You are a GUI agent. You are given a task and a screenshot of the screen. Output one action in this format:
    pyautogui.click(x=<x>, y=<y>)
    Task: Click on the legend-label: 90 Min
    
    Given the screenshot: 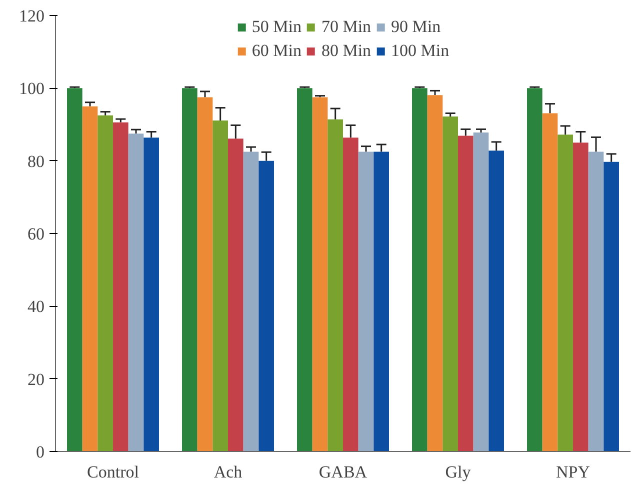 What is the action you would take?
    pyautogui.click(x=416, y=27)
    